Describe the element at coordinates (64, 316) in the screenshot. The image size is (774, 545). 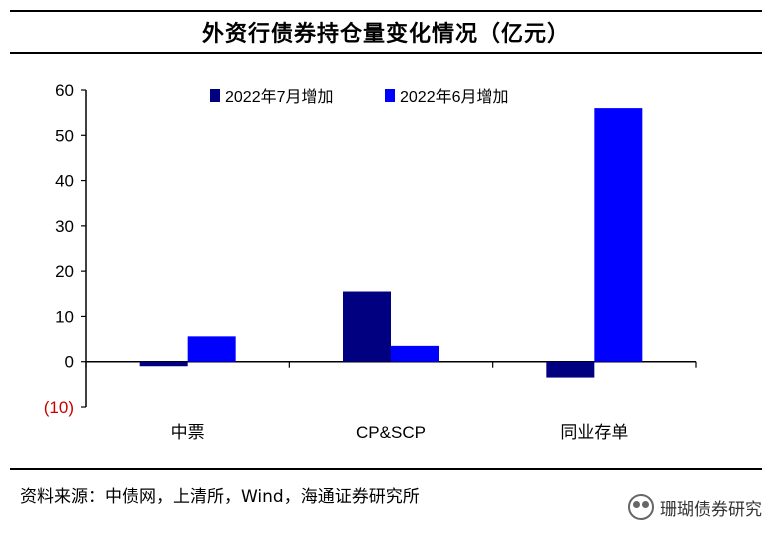
I see `y-tick-label: 10` at that location.